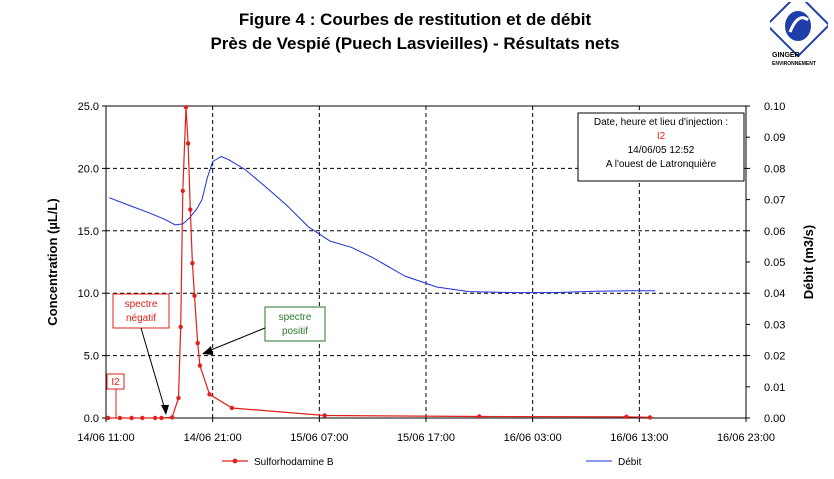  Describe the element at coordinates (774, 138) in the screenshot. I see `y-right-tick-label: 0.09` at that location.